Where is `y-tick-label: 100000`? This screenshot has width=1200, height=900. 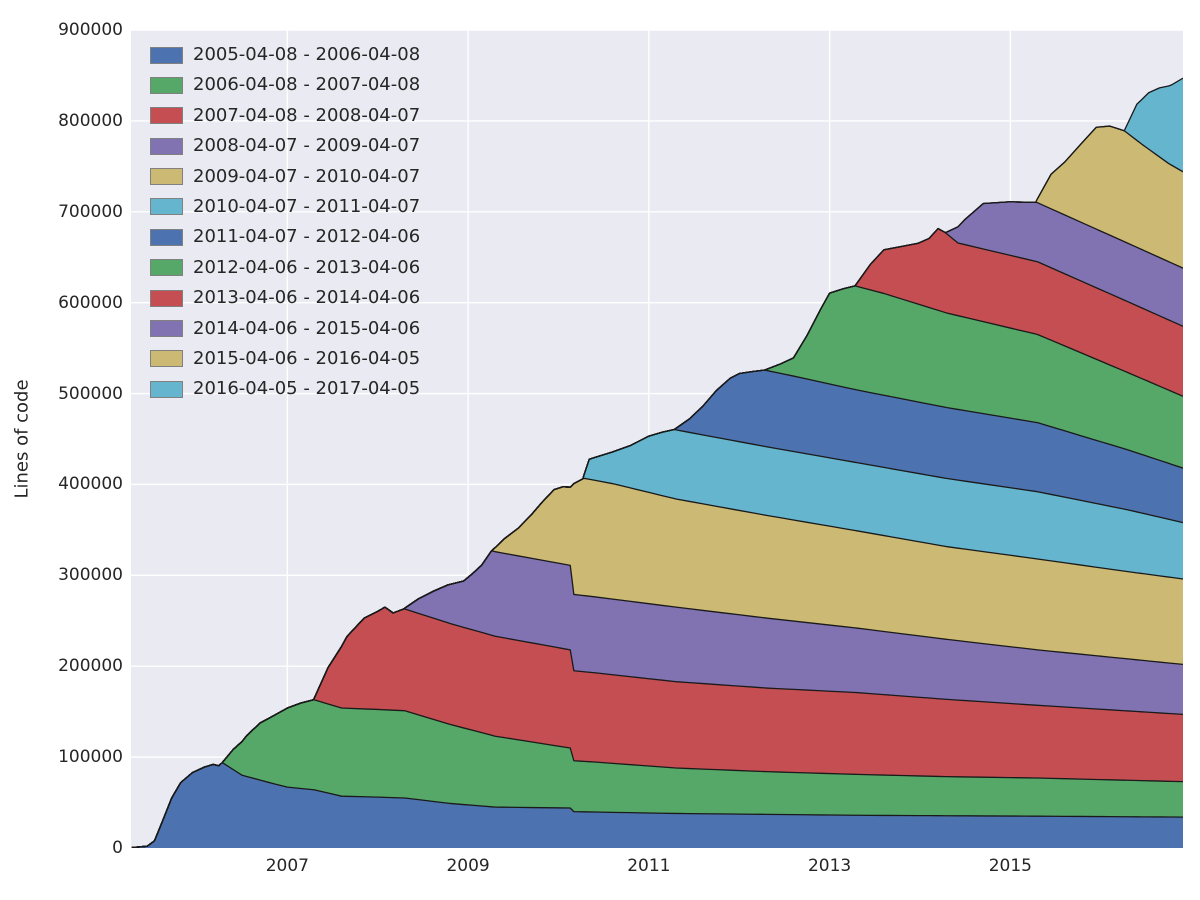
y-tick-label: 100000 is located at coordinates (90, 757).